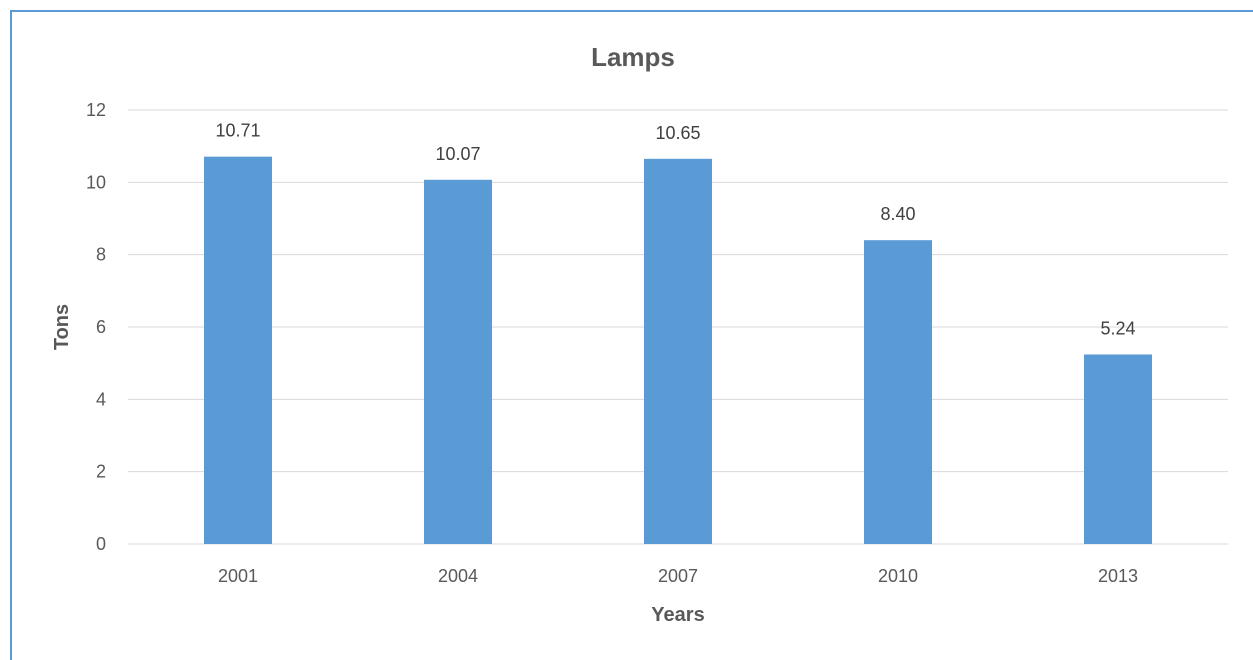 The image size is (1253, 660). Describe the element at coordinates (101, 255) in the screenshot. I see `y-tick-label: 8` at that location.